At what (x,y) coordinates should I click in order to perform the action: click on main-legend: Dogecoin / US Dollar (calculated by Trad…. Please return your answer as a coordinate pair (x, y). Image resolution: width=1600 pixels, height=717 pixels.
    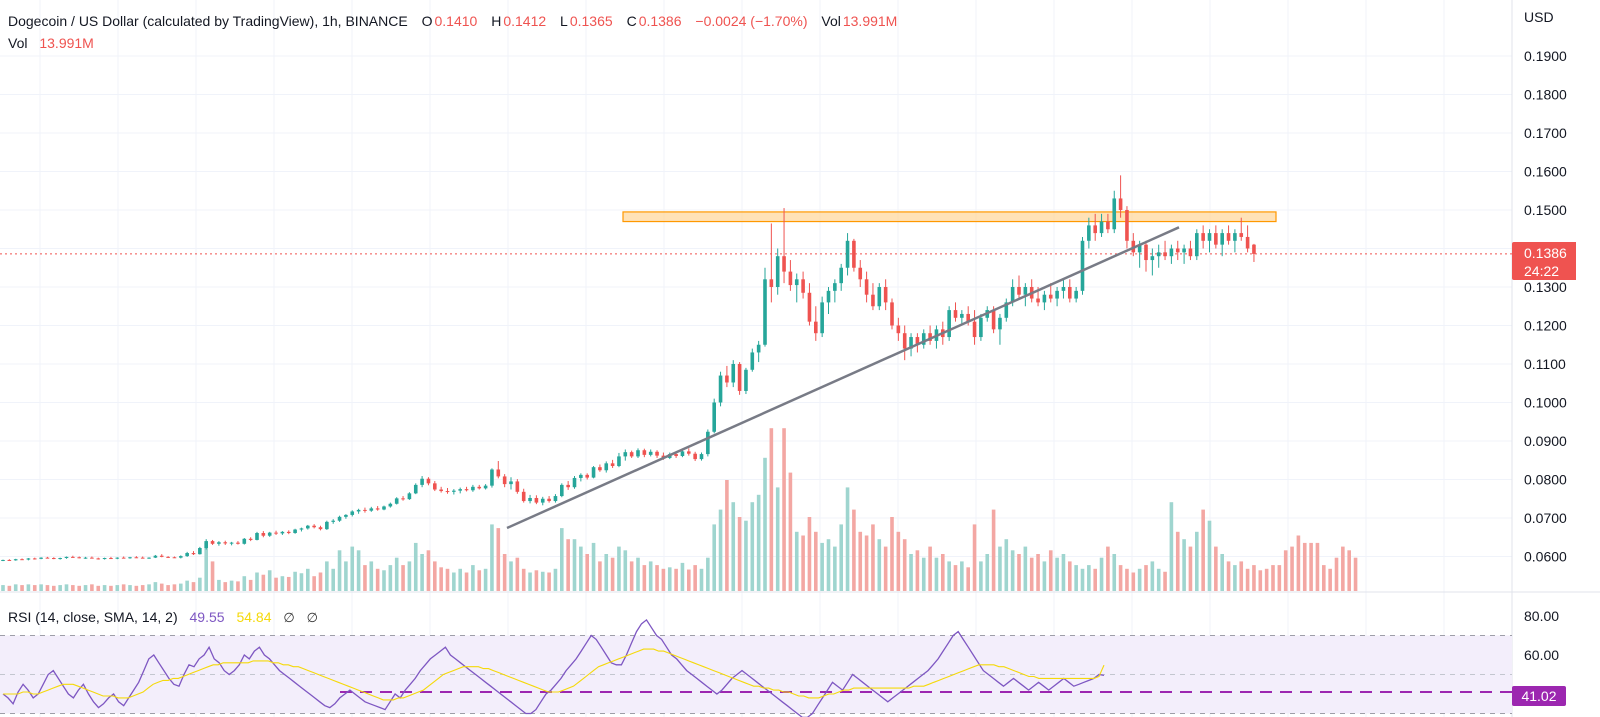
    Looking at the image, I should click on (453, 21).